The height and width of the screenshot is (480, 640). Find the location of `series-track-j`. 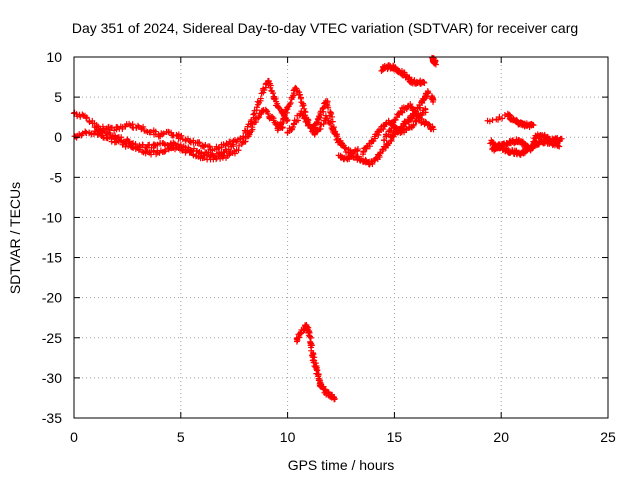

series-track-j is located at coordinates (433, 61).